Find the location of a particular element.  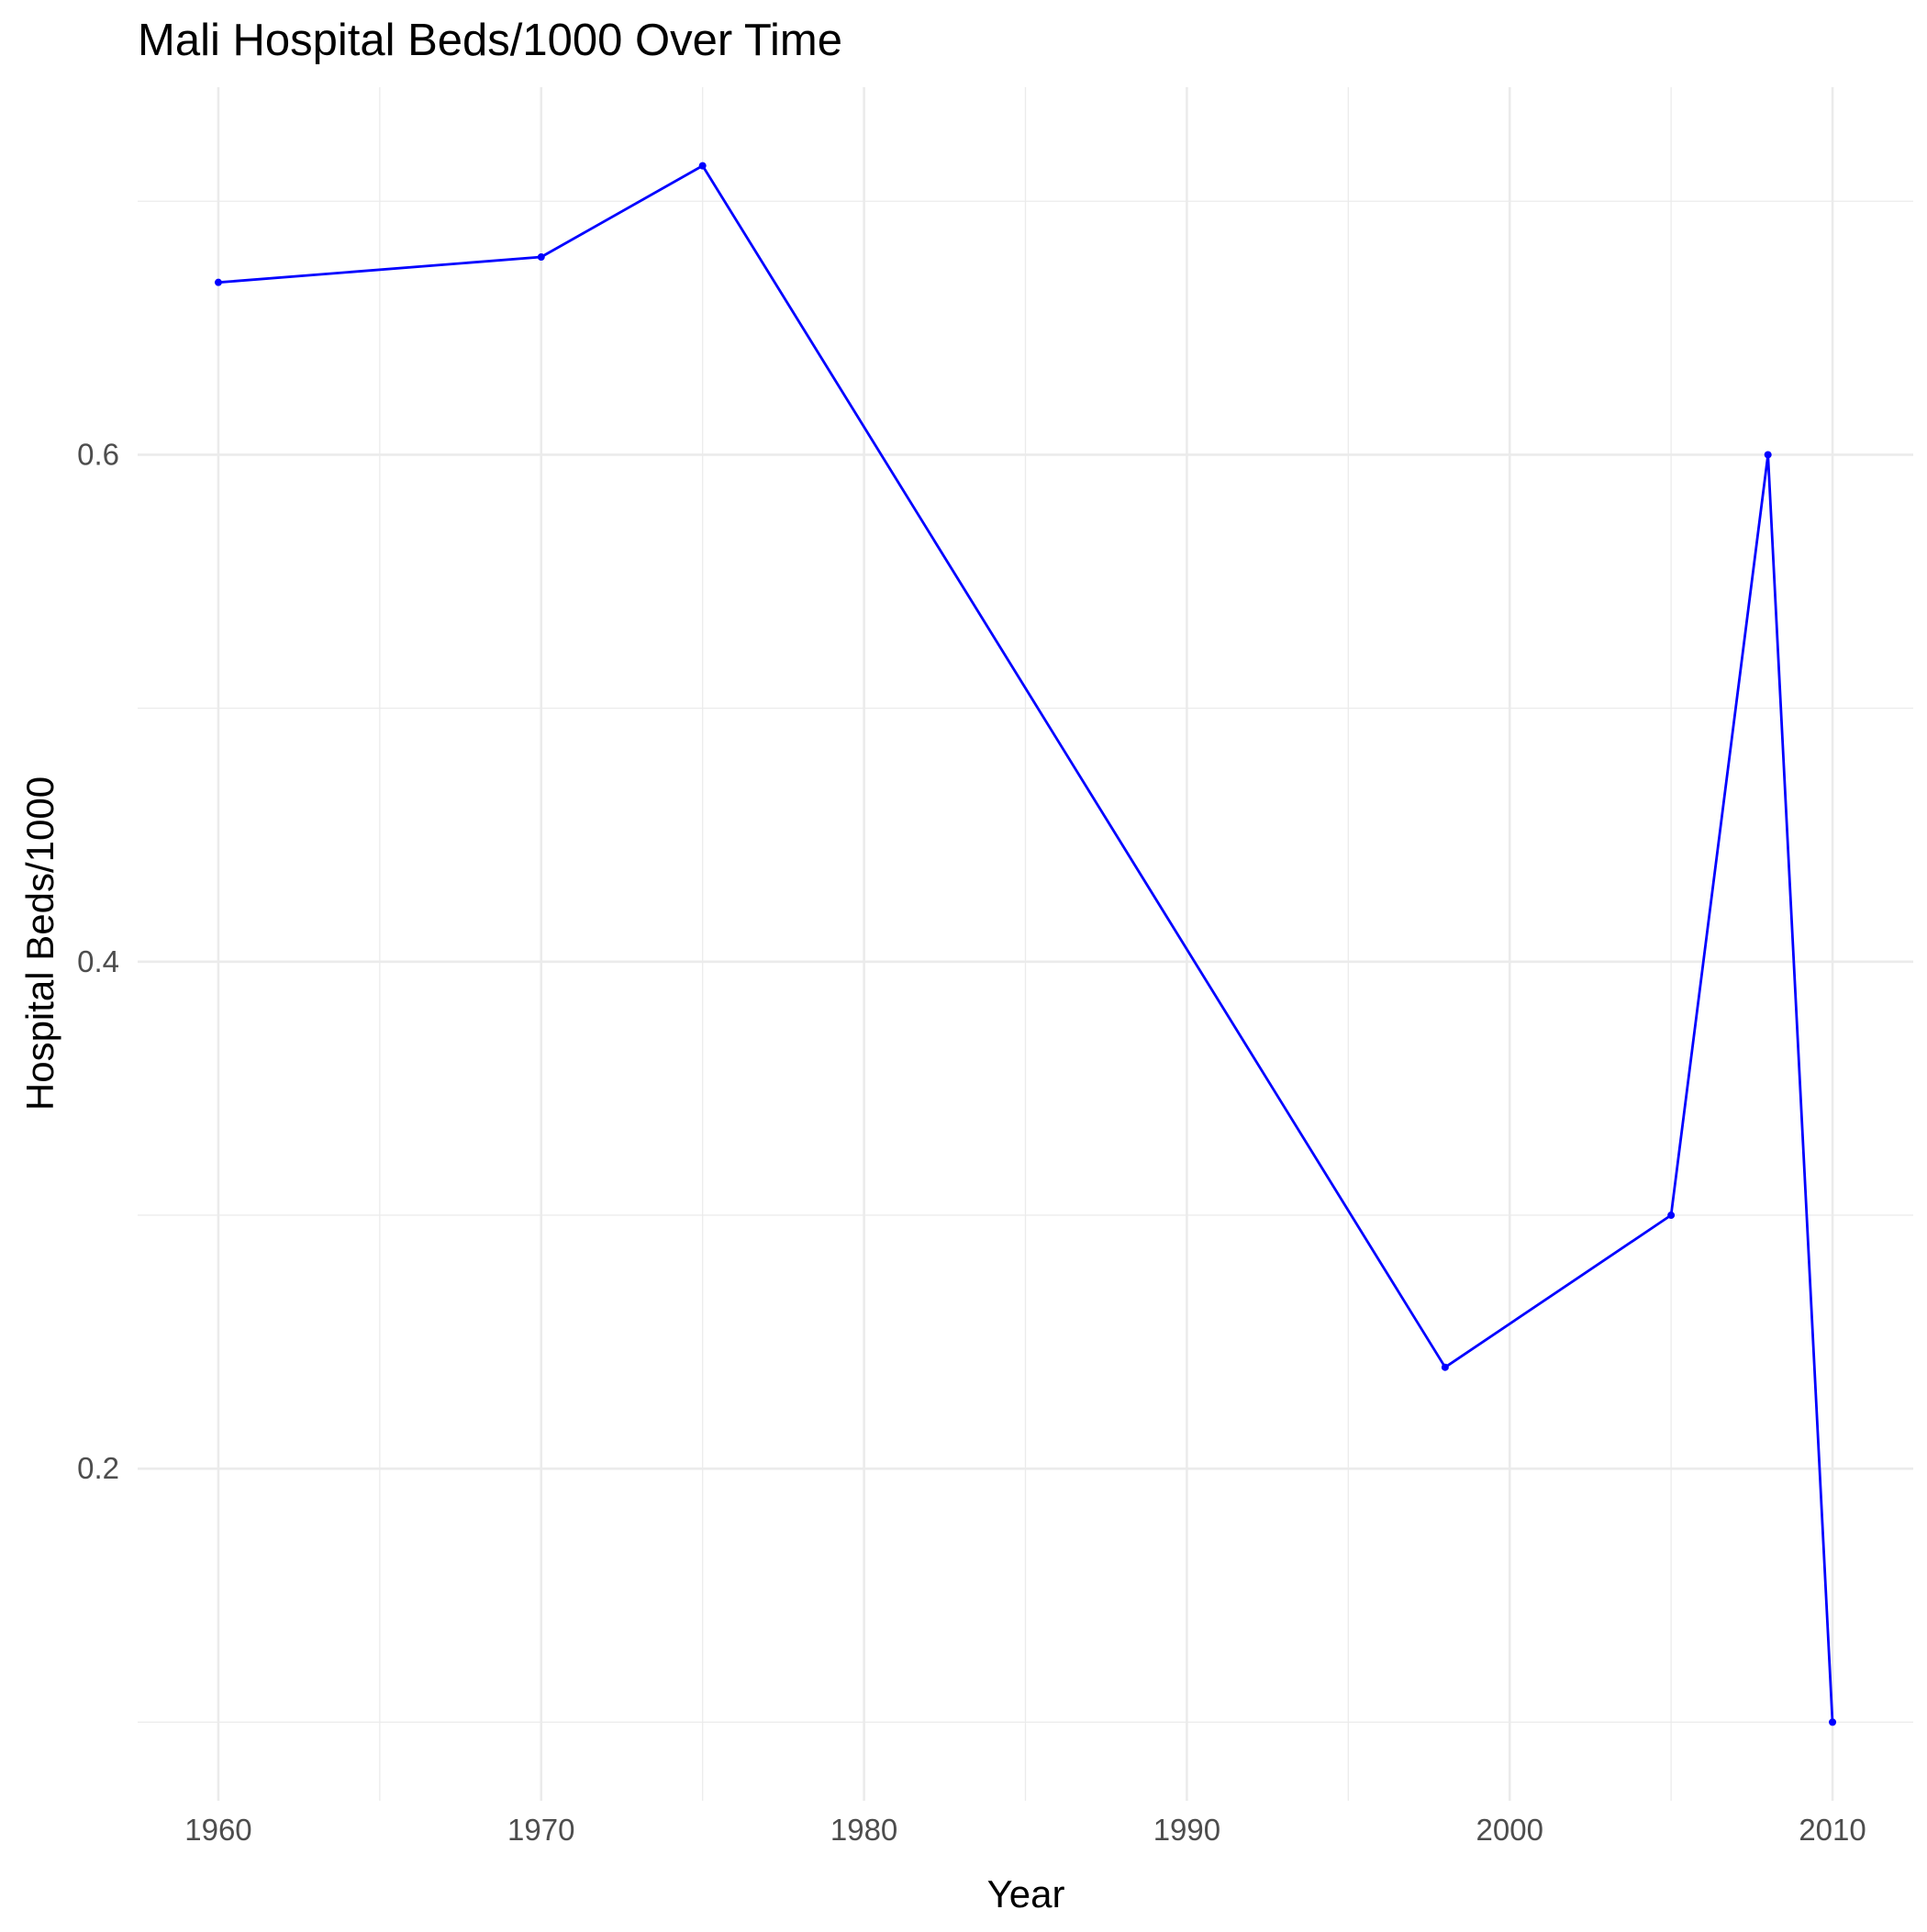

y-tick-label: 0.4 is located at coordinates (98, 961).